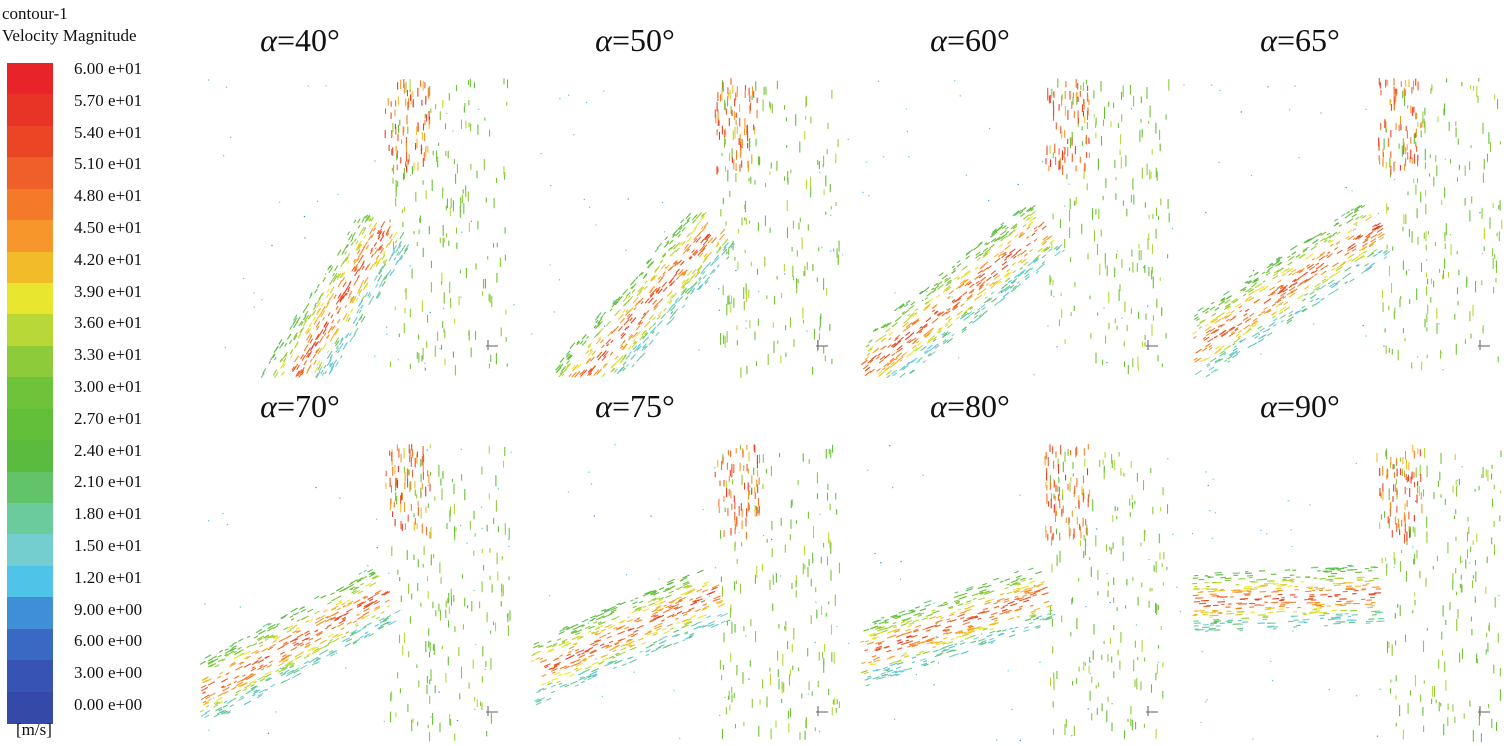 The image size is (1509, 746). I want to click on panel-title-alpha-60: α=60°, so click(970, 40).